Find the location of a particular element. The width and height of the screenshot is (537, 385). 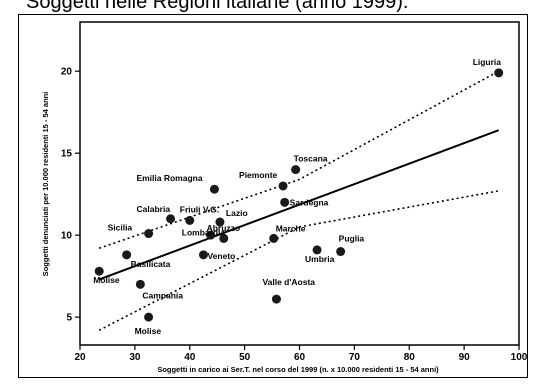

point-label: Sardegna is located at coordinates (309, 202).